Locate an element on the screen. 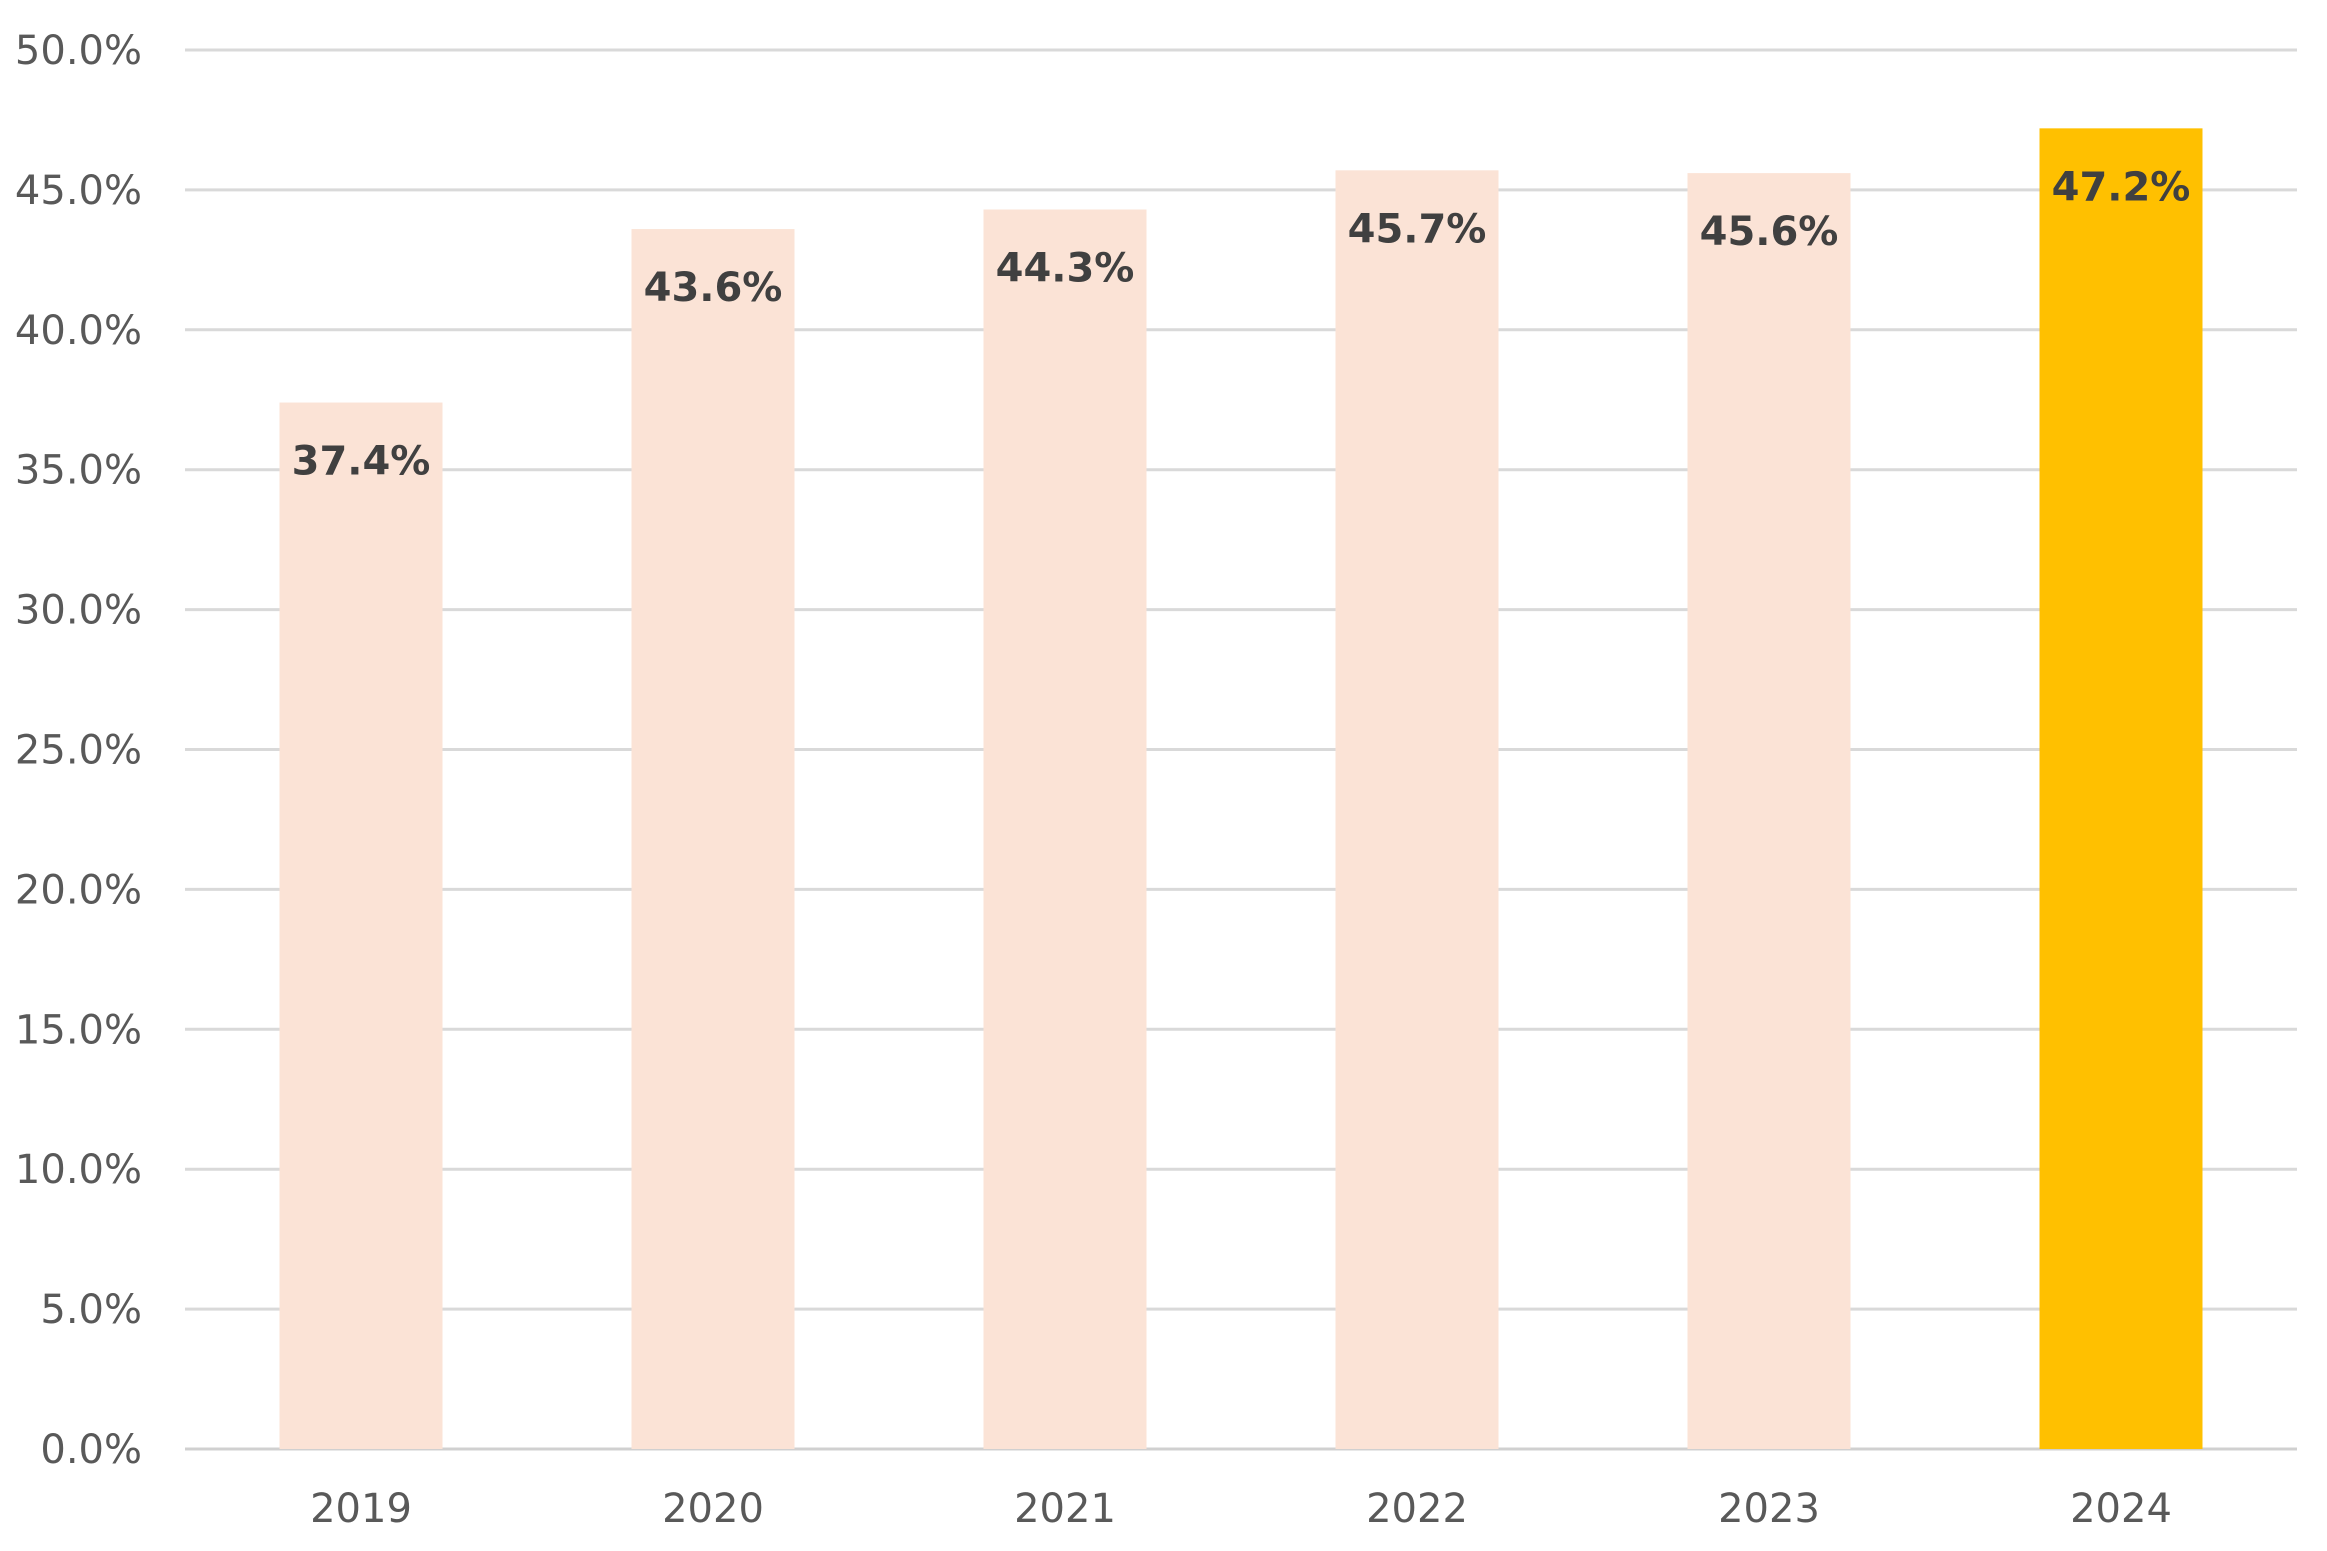  bar-2024 is located at coordinates (2121, 788).